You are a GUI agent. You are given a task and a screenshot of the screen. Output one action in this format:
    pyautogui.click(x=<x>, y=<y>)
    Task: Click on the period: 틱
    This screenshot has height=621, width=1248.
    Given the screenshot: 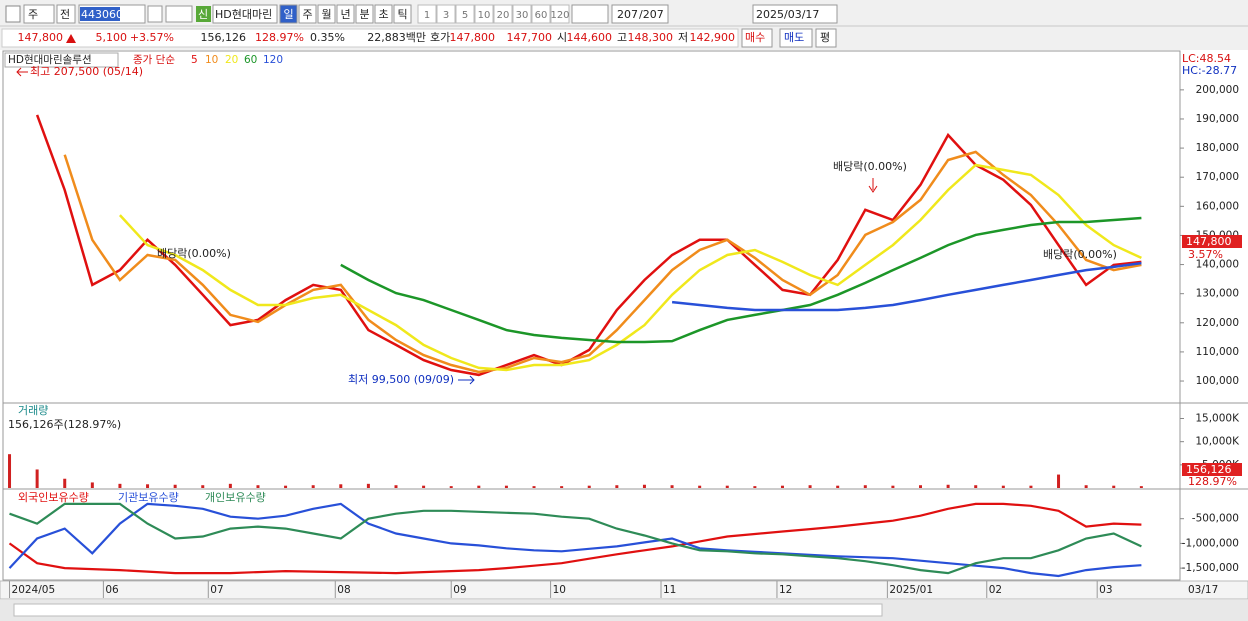 What is the action you would take?
    pyautogui.click(x=402, y=14)
    